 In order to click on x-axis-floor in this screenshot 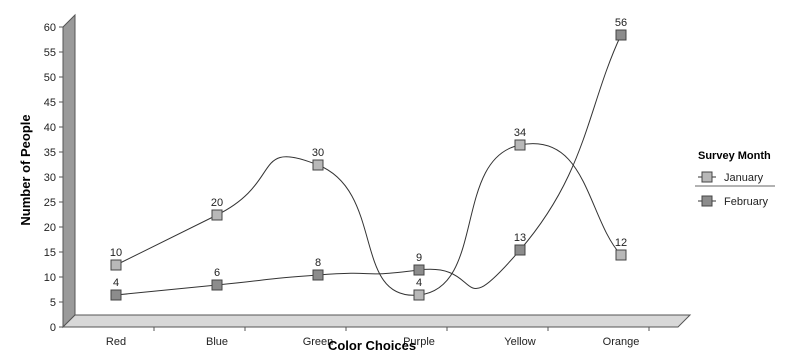, I will do `click(376, 321)`.